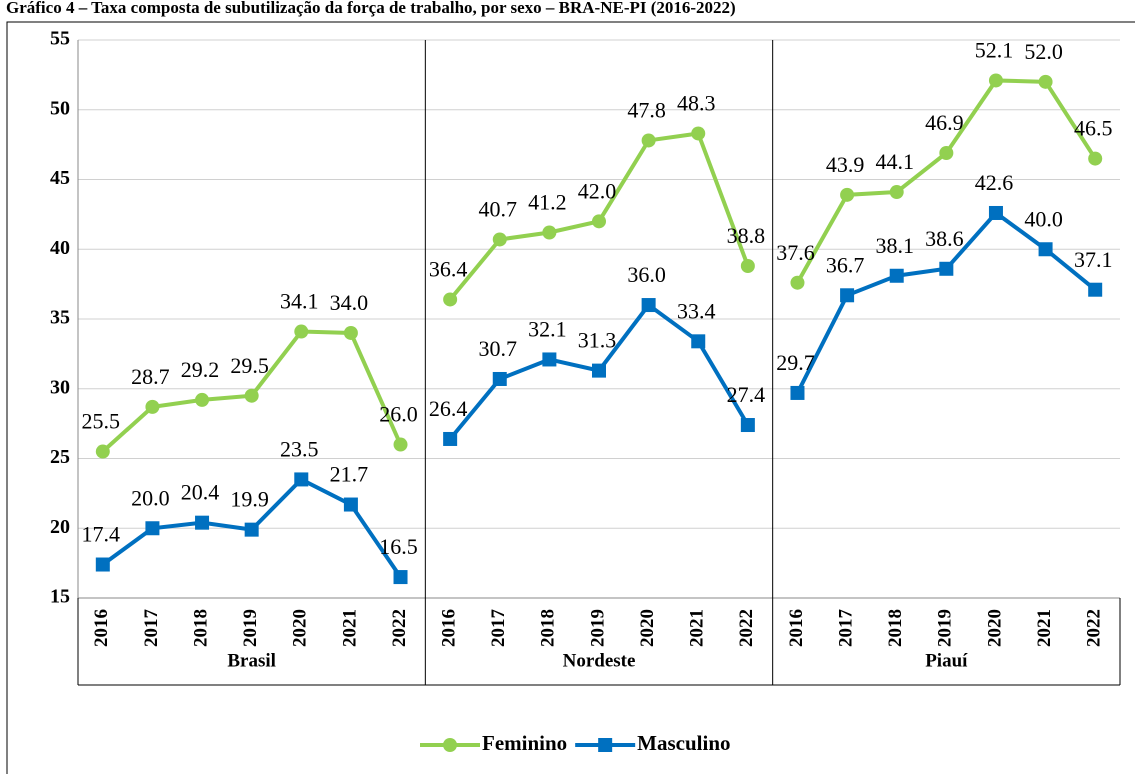 This screenshot has height=774, width=1135. I want to click on group-label: Nordeste, so click(599, 660).